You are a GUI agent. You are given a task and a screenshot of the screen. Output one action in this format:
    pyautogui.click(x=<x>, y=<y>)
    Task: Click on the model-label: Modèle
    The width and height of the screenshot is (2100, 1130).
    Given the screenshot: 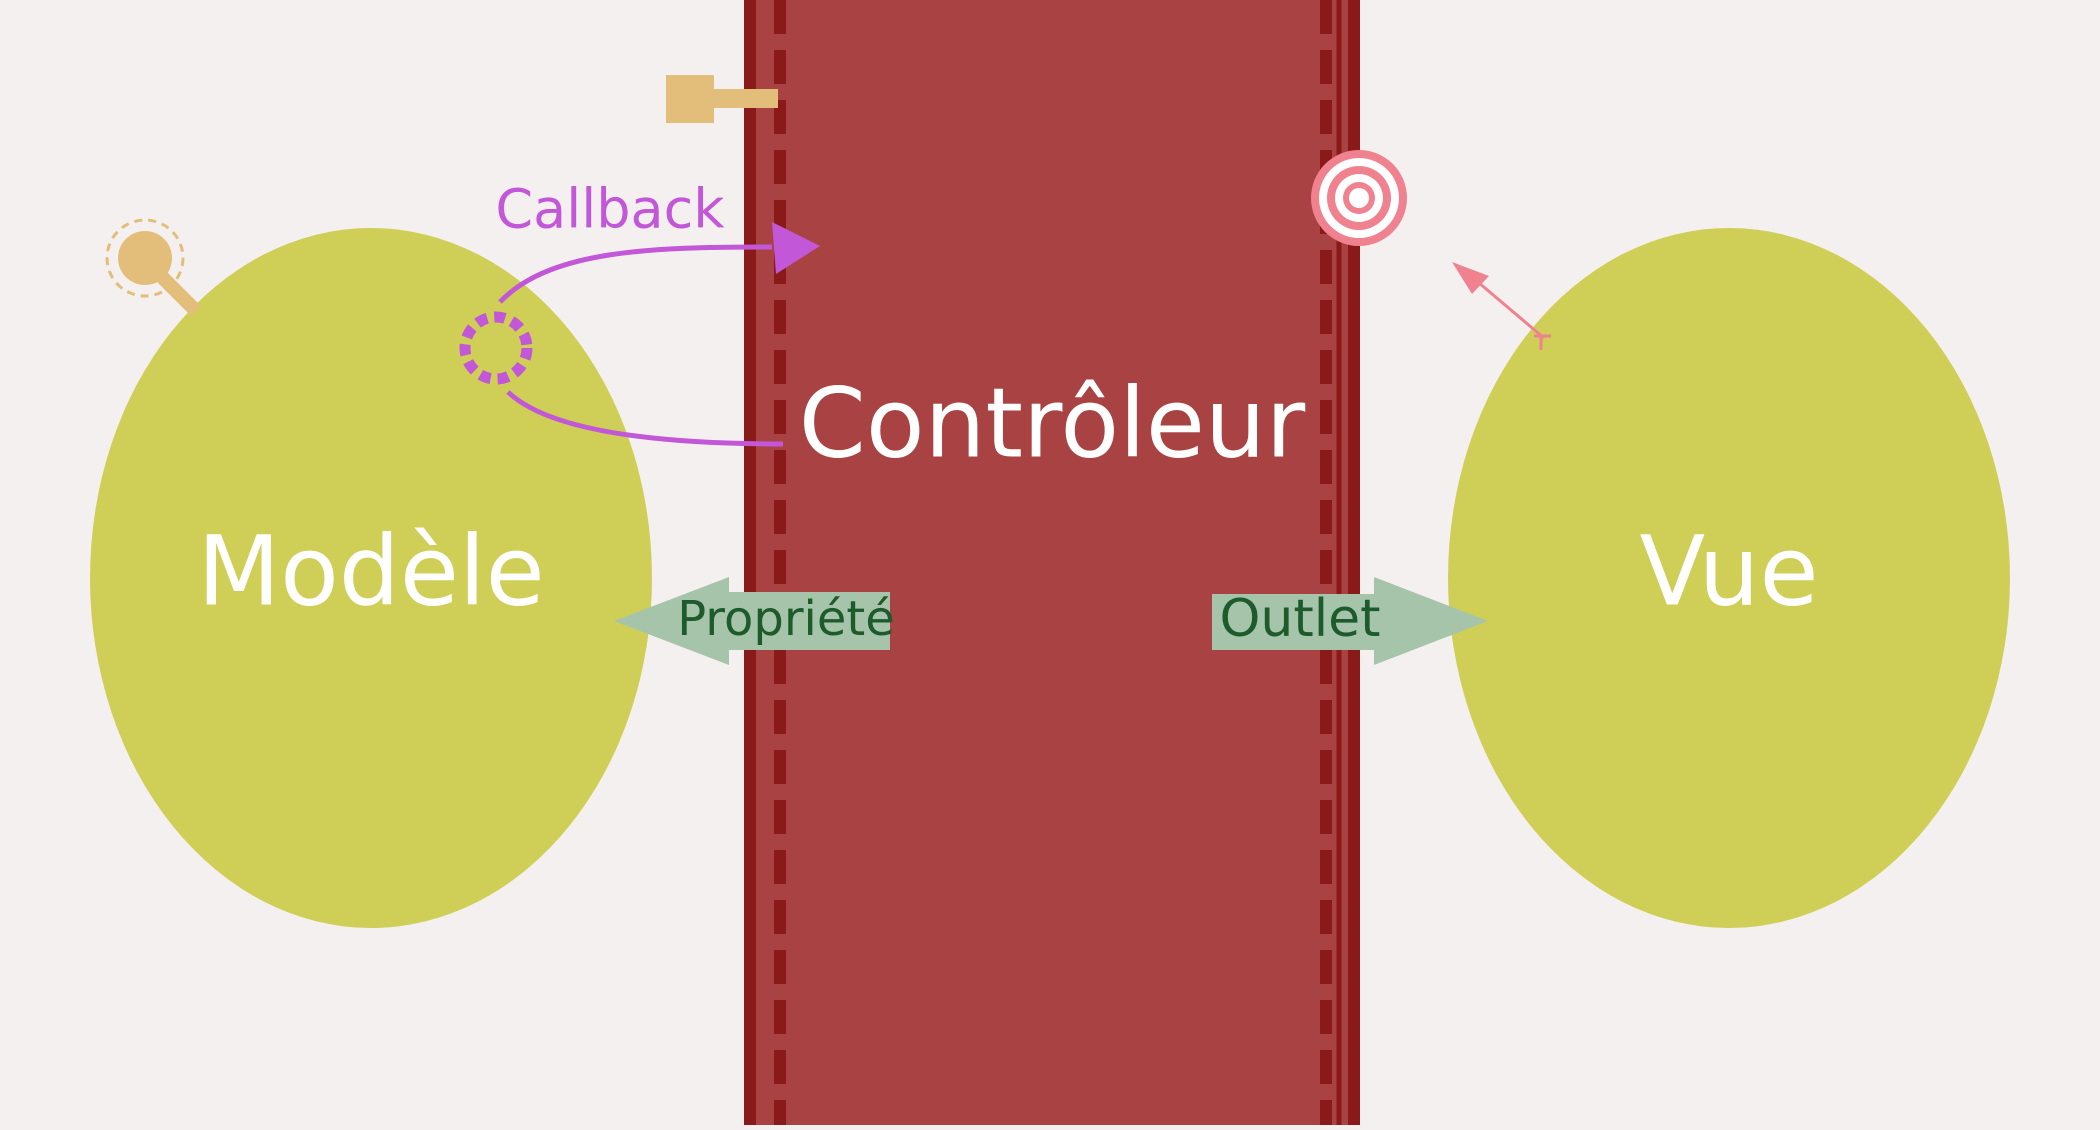 What is the action you would take?
    pyautogui.click(x=370, y=571)
    